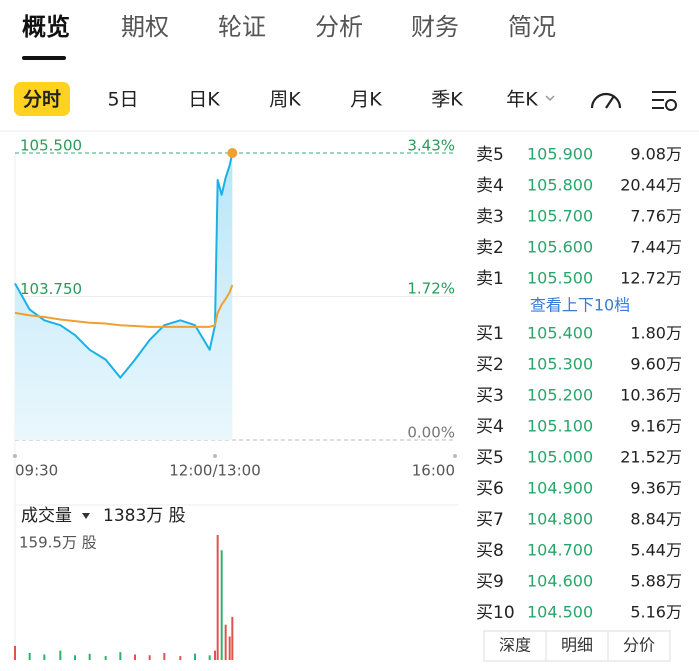  Describe the element at coordinates (656, 488) in the screenshot. I see `level-volume: 9.36万` at that location.